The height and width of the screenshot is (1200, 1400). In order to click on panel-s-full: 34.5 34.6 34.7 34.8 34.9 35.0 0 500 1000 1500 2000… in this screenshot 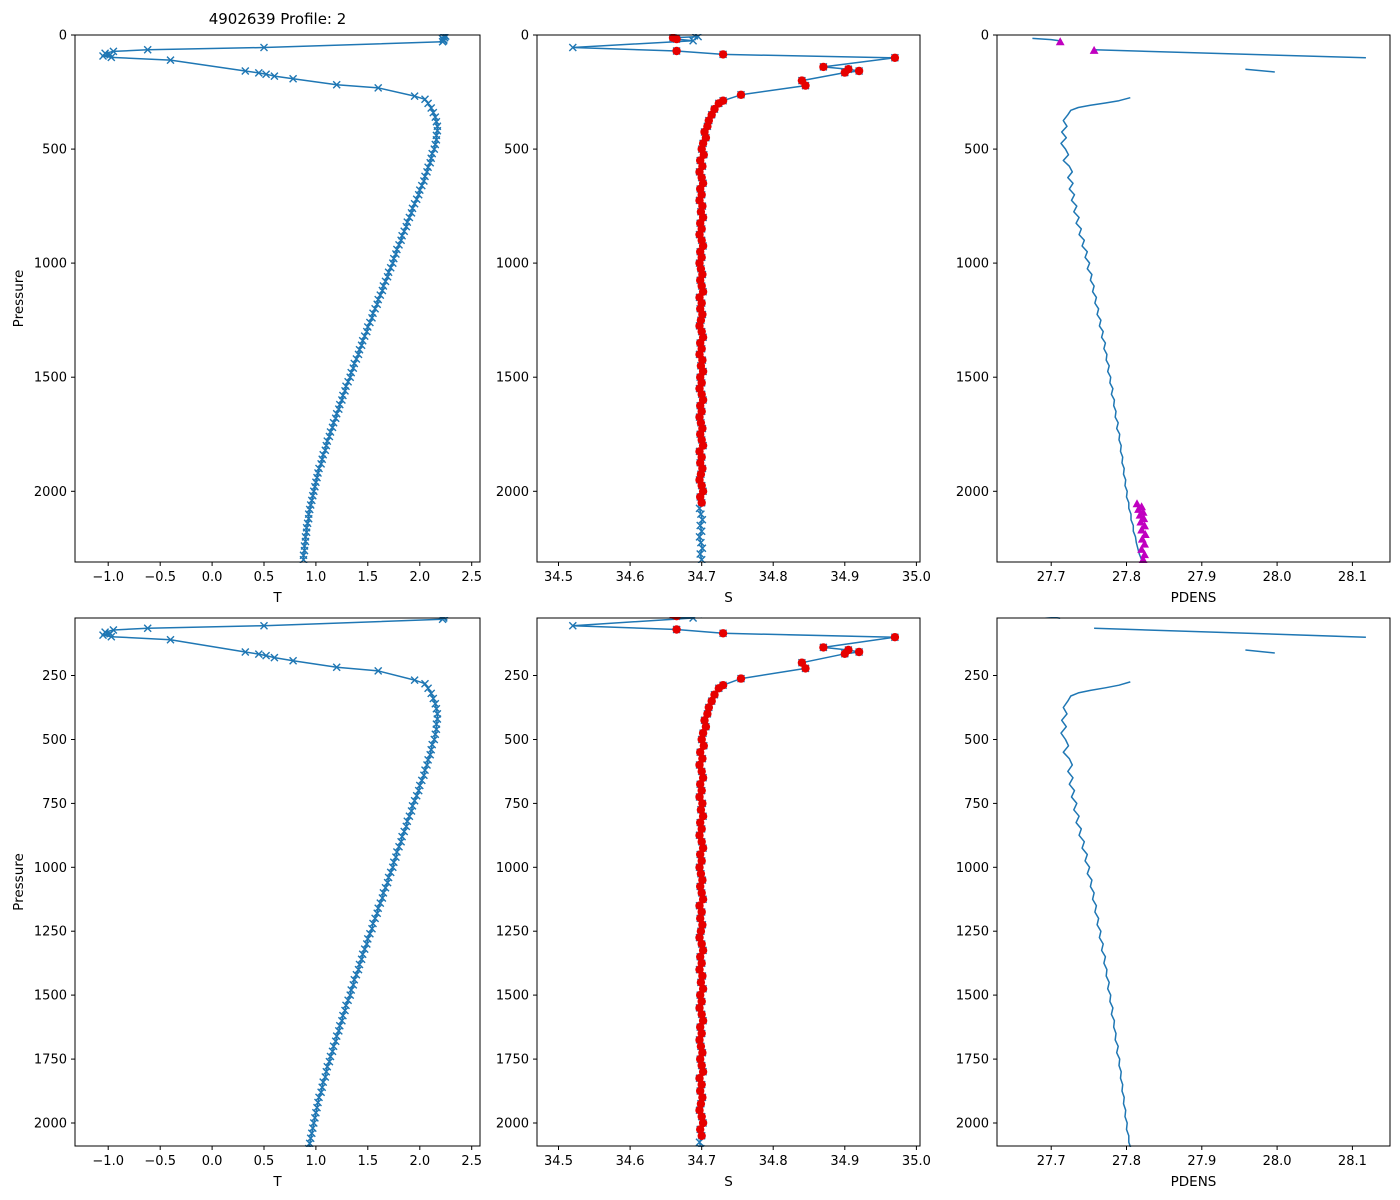, I will do `click(713, 318)`.